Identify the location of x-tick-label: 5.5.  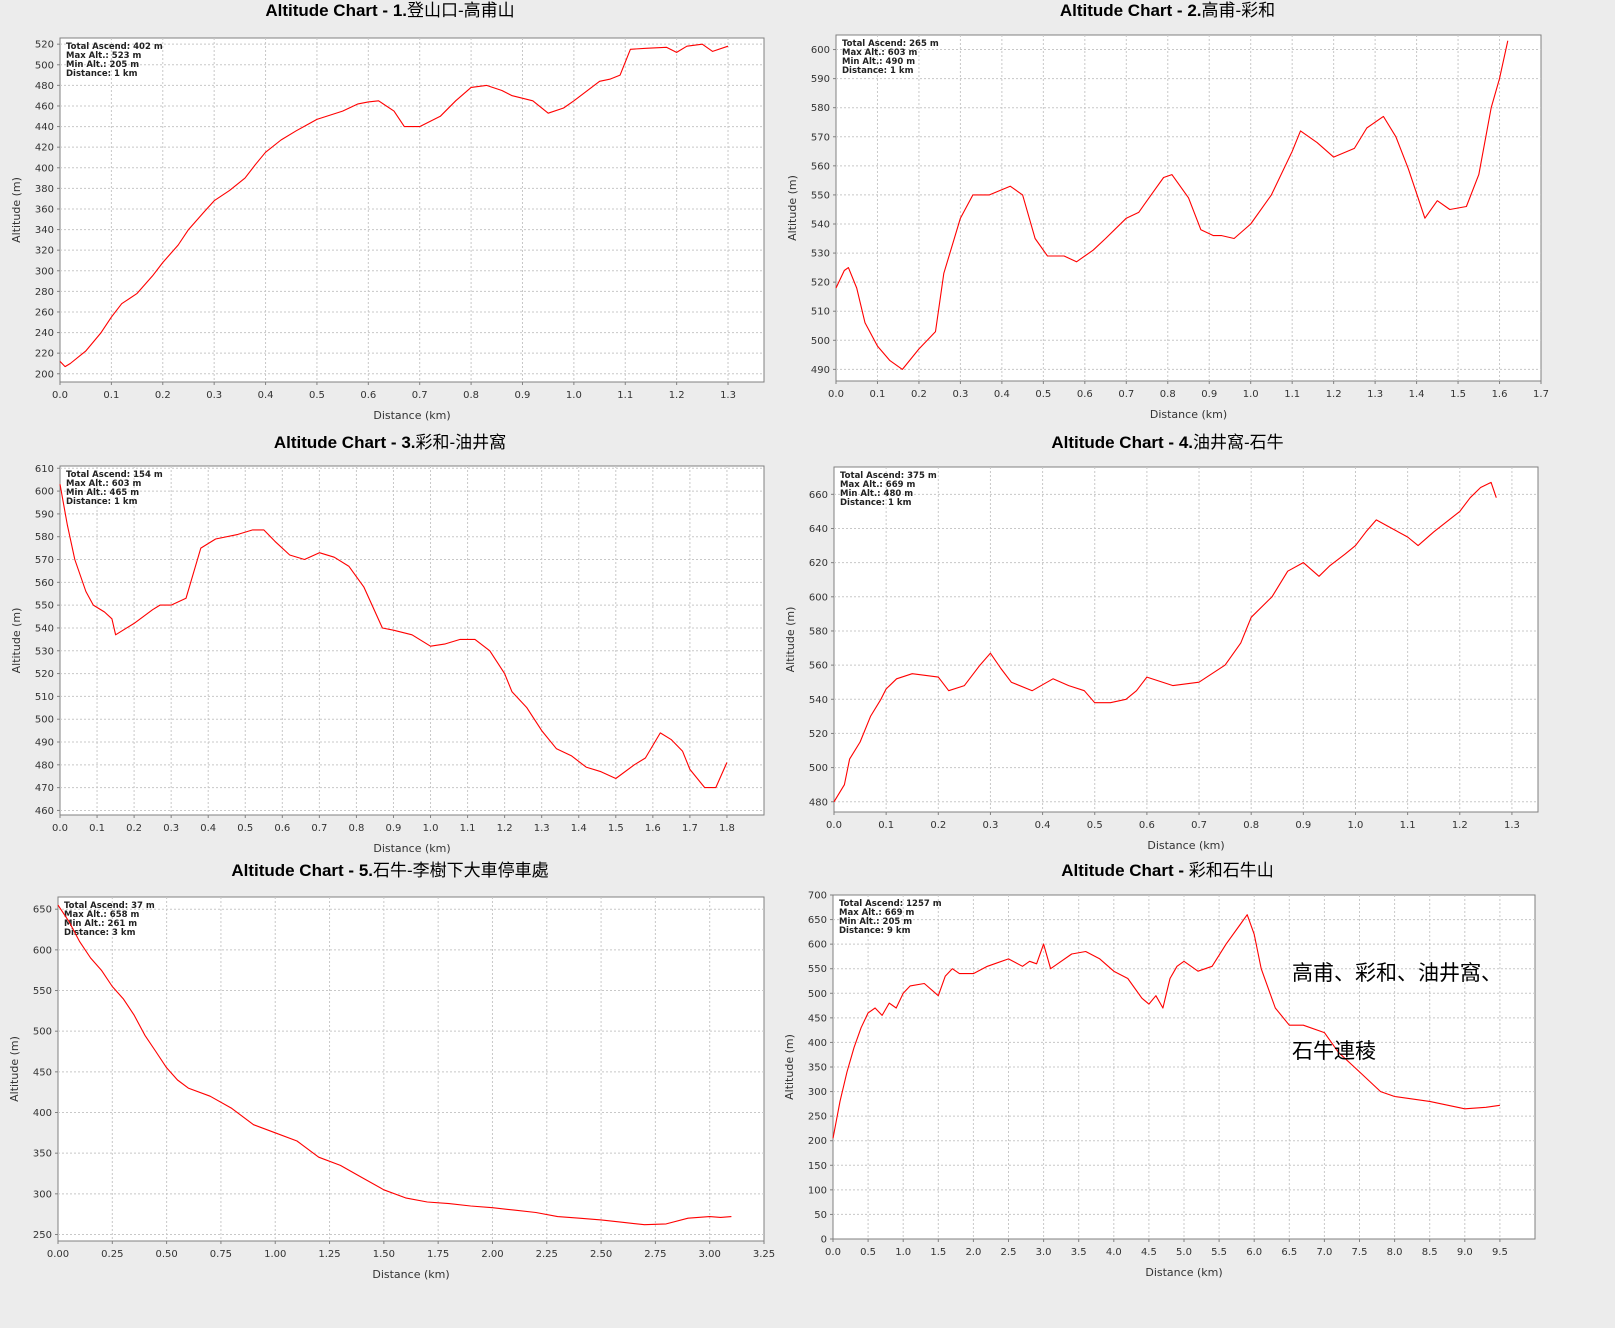
(1219, 1252).